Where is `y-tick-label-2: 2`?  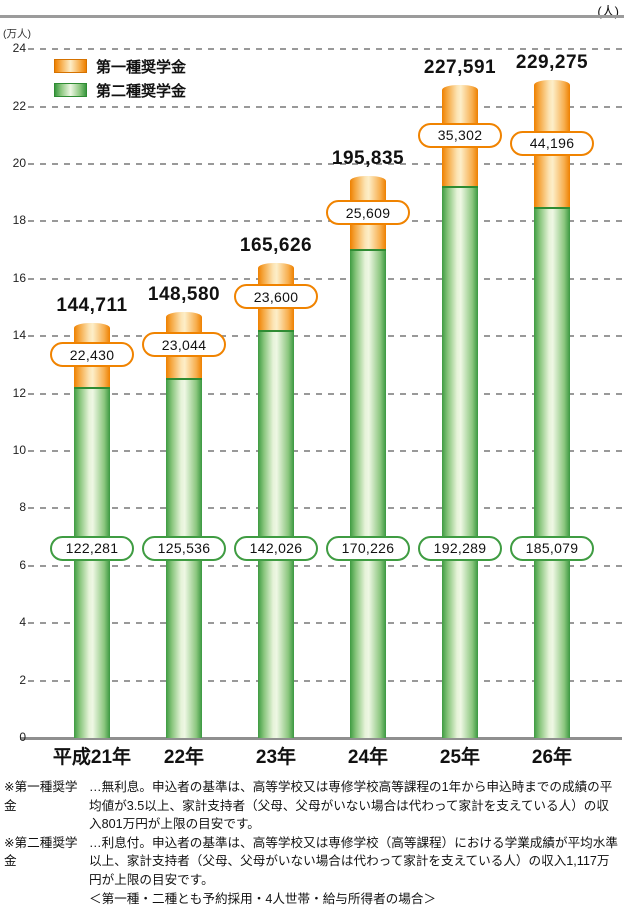
y-tick-label-2: 2 is located at coordinates (22, 679).